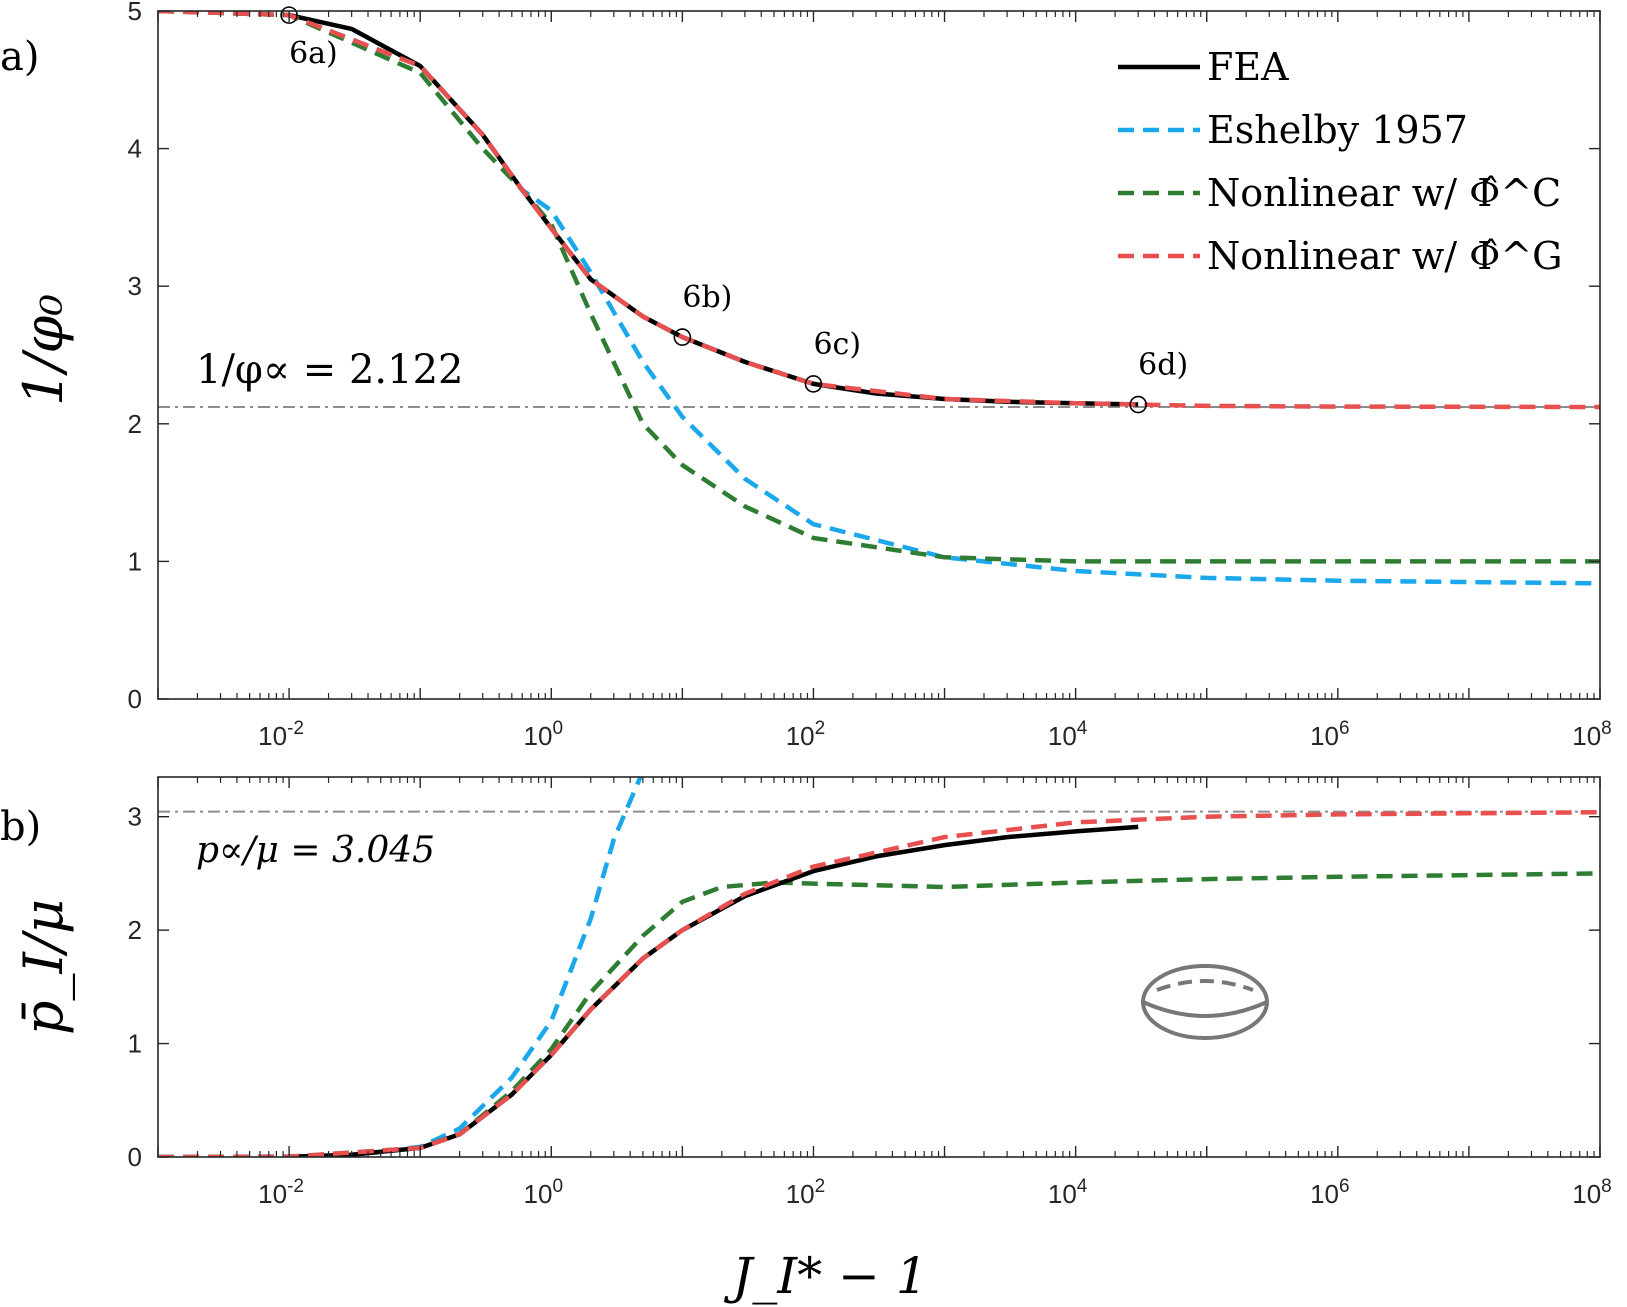 The height and width of the screenshot is (1307, 1627). I want to click on y-axis-label-a: 1/φ₀, so click(43, 350).